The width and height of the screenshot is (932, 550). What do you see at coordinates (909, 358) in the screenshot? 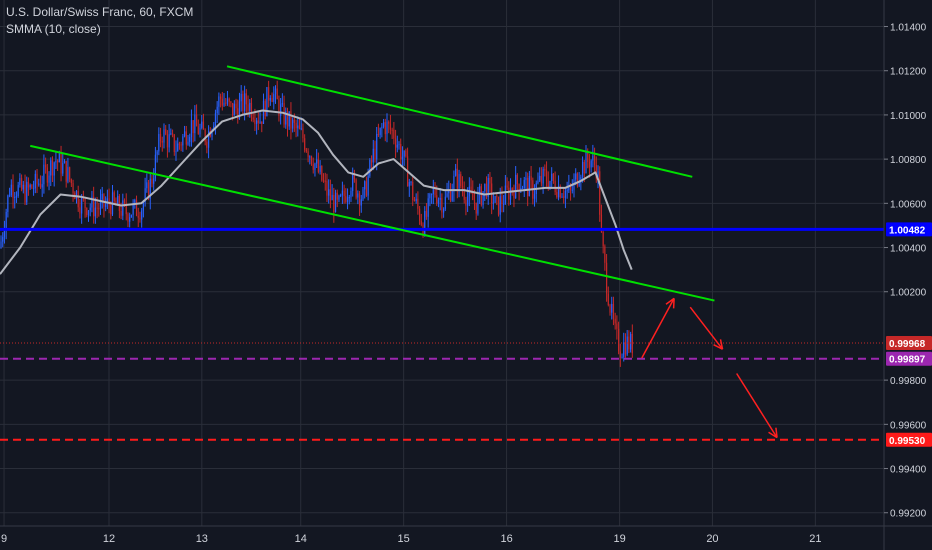
I see `price-label: 0.99897` at bounding box center [909, 358].